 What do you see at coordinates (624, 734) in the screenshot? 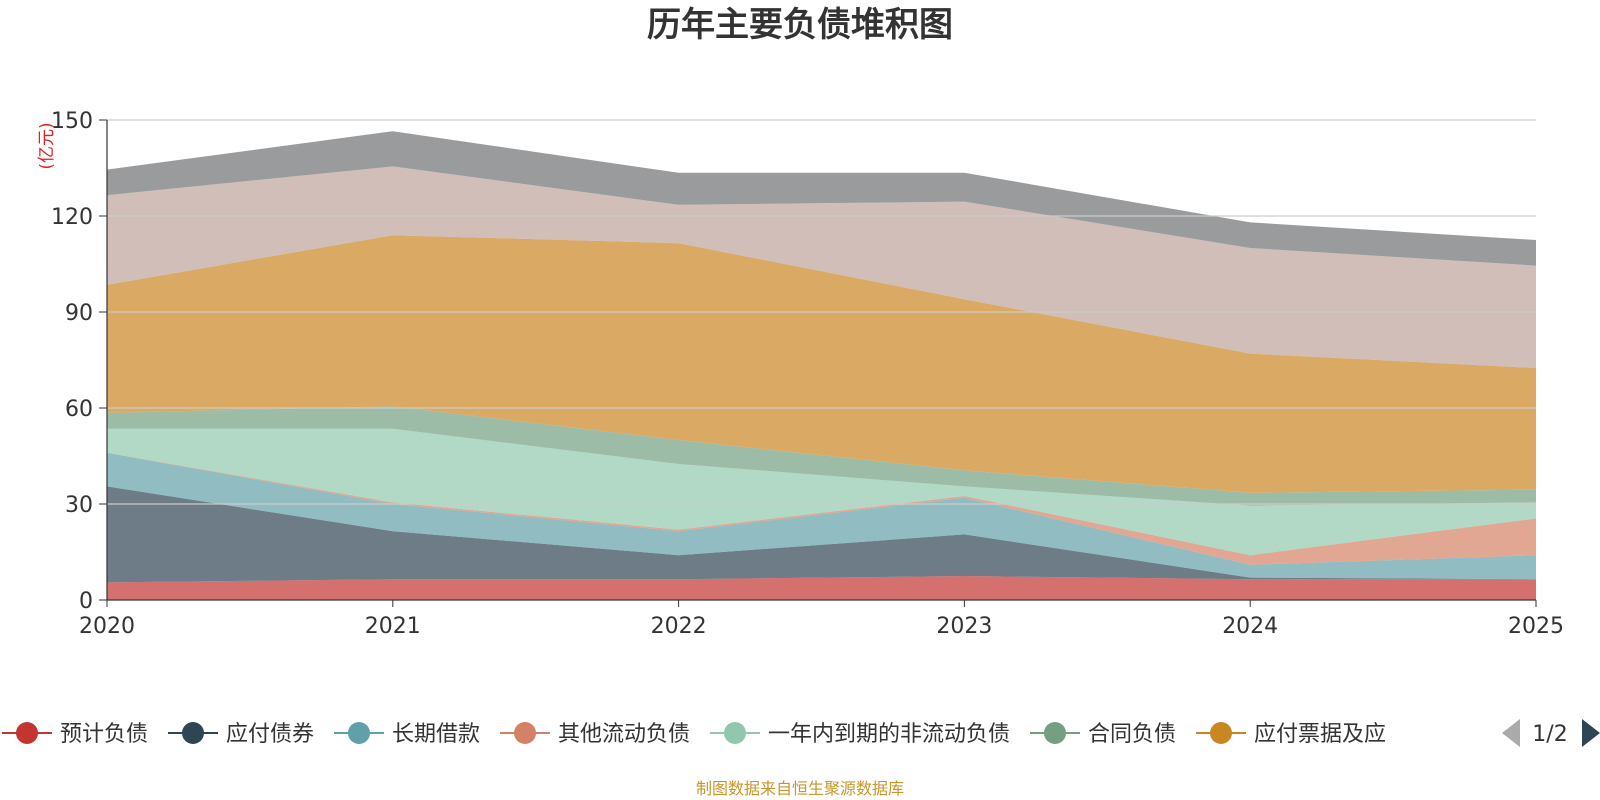
I see `legend-label: 其他流动负债` at bounding box center [624, 734].